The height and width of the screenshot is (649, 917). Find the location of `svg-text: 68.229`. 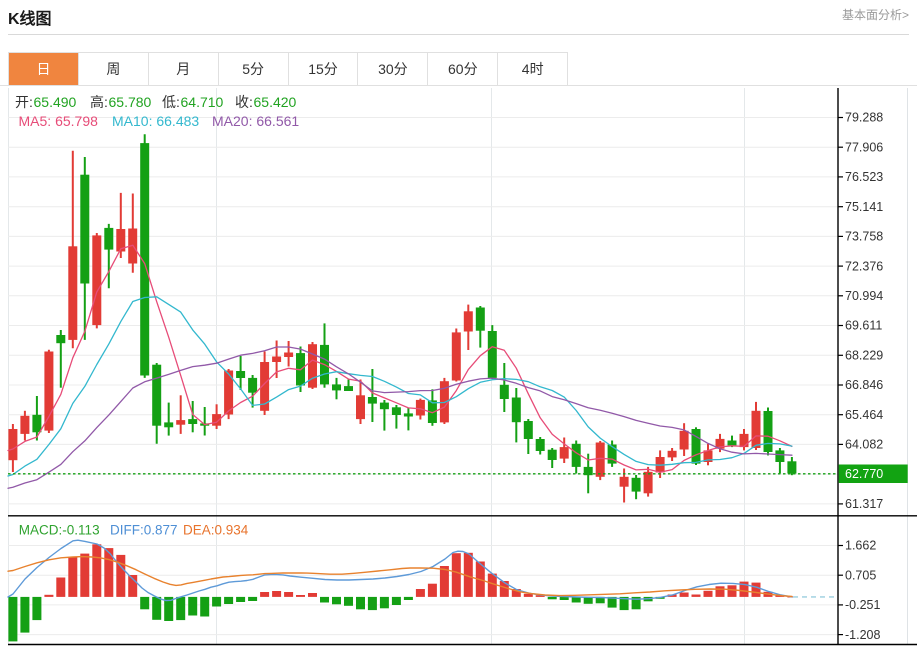

svg-text: 68.229 is located at coordinates (864, 356).